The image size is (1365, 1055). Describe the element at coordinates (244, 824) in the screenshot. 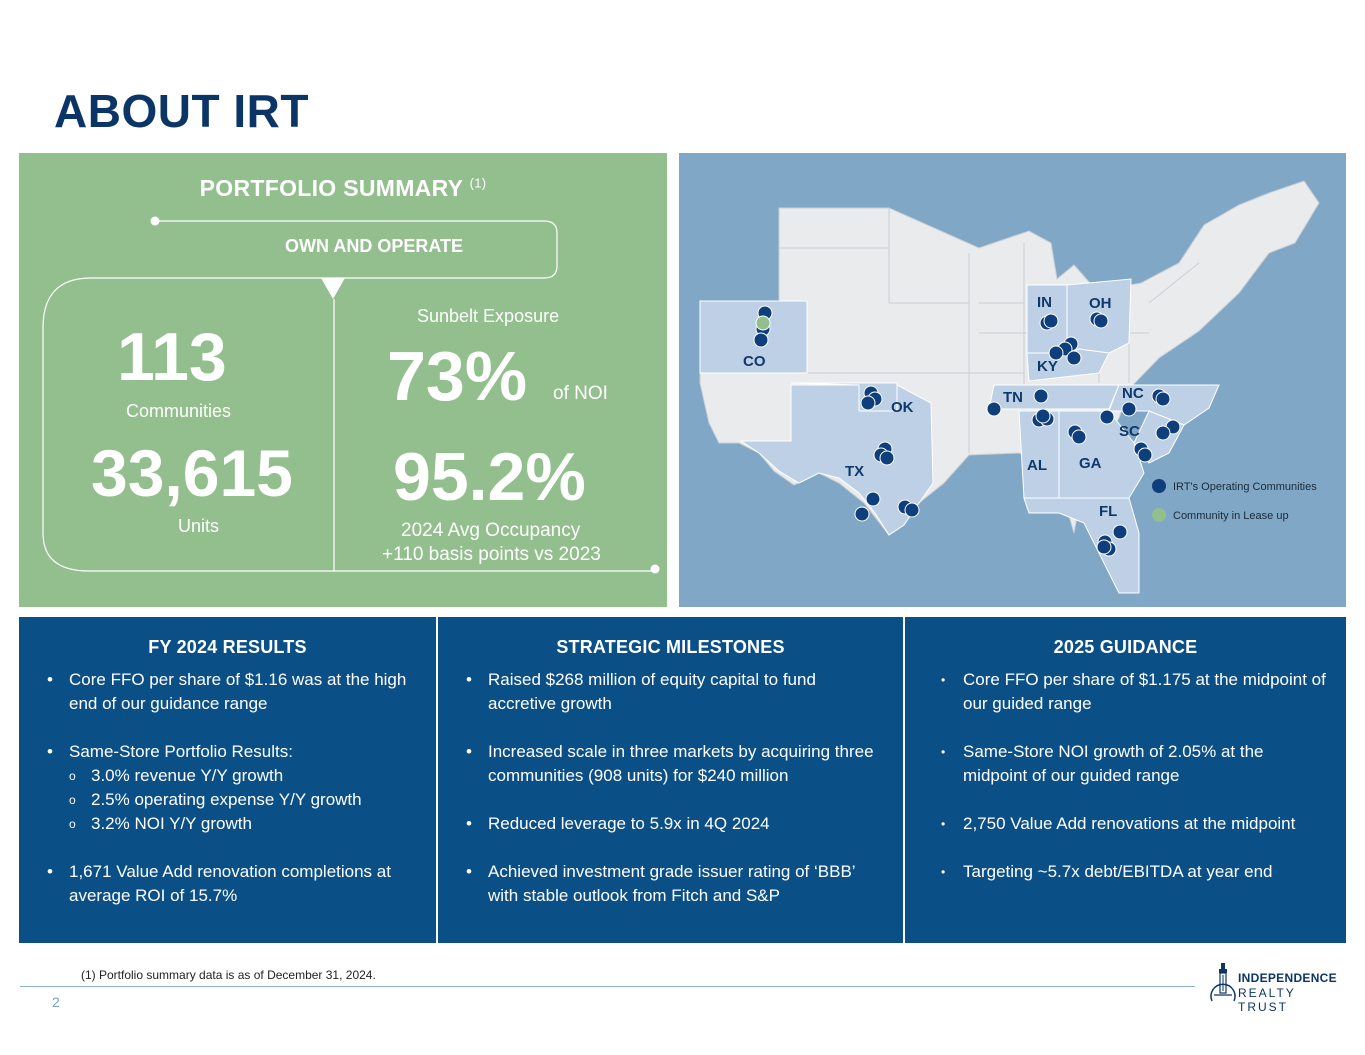

I see `sub-list-item: 3.2% NOI Y/Y growth` at that location.